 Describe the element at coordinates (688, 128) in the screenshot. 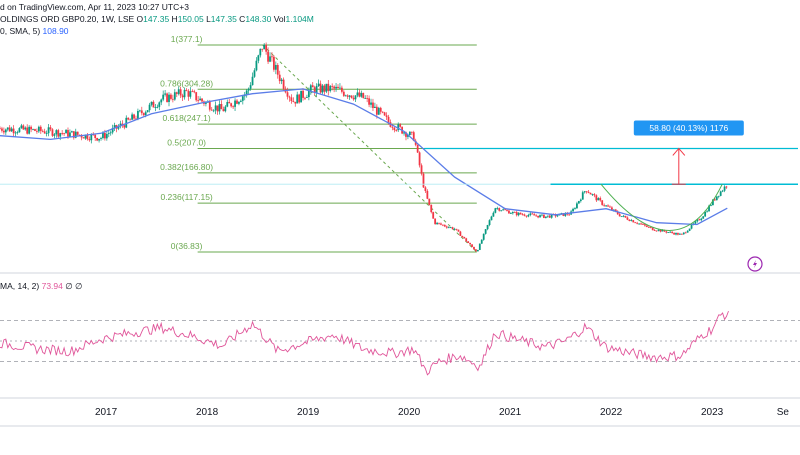

I see `measure-label: 58.80 (40.13%) 1176` at that location.